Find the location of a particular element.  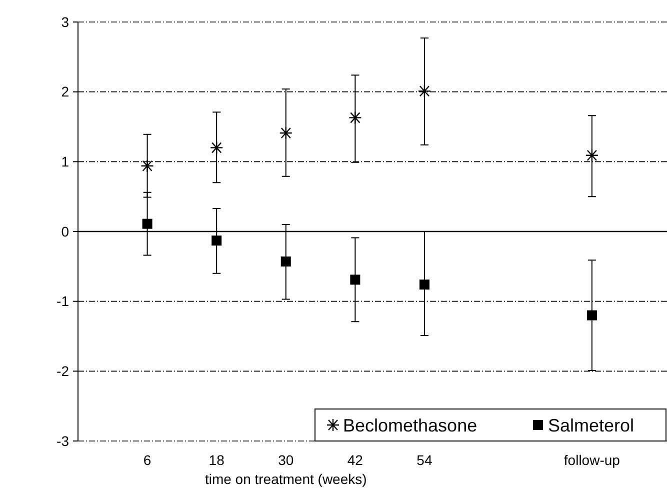

x-tick-label: 18 is located at coordinates (216, 460).